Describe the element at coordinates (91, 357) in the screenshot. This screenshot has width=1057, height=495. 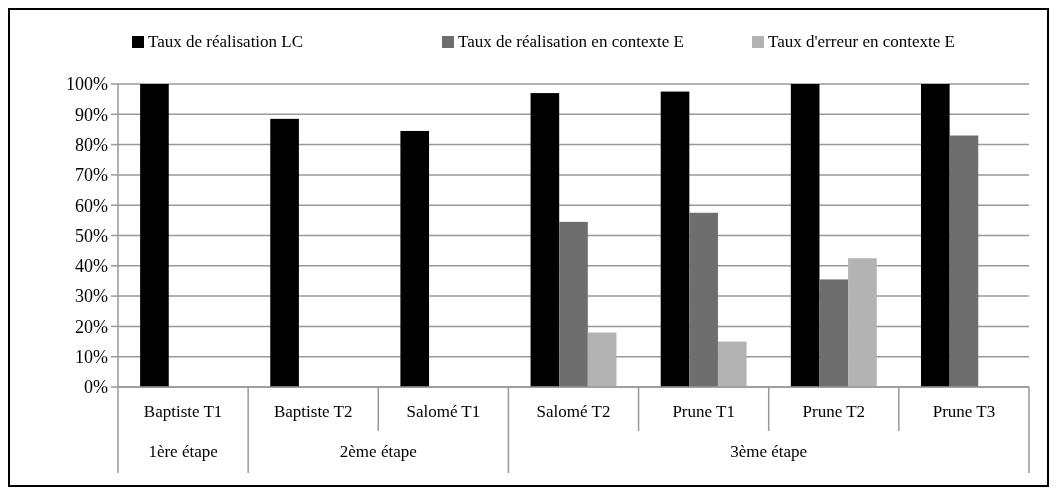
I see `y-tick-label: 10%` at that location.